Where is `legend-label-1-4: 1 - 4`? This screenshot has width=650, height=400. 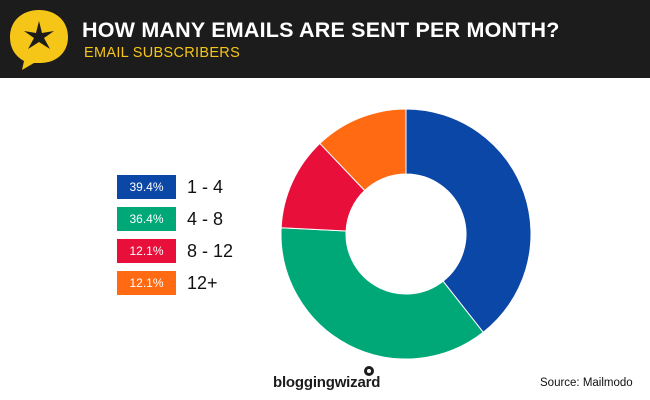
legend-label-1-4: 1 - 4 is located at coordinates (205, 187).